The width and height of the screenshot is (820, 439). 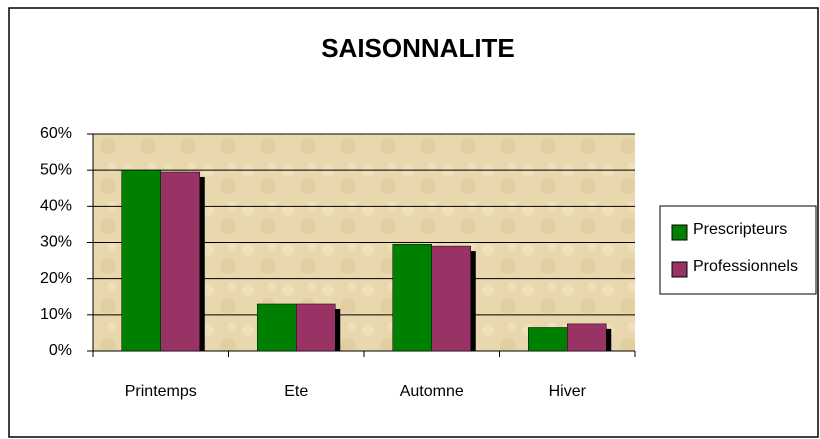 What do you see at coordinates (568, 391) in the screenshot?
I see `x-tick-label: Hiver` at bounding box center [568, 391].